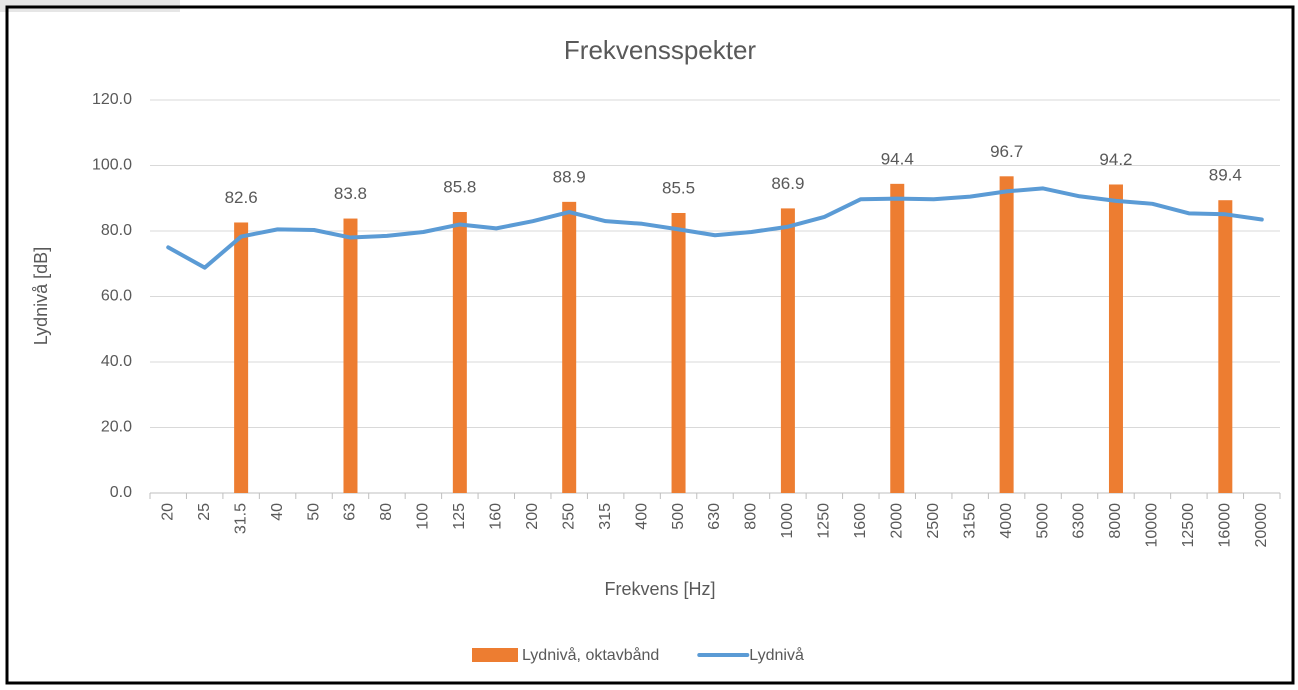  Describe the element at coordinates (313, 512) in the screenshot. I see `x-tick-label: 50` at that location.